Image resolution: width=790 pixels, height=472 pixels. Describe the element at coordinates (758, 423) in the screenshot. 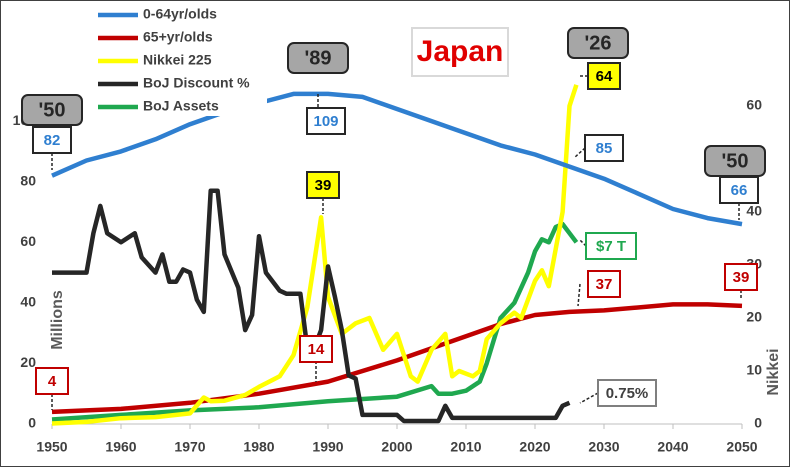

I see `y2-tick-label: 0` at that location.